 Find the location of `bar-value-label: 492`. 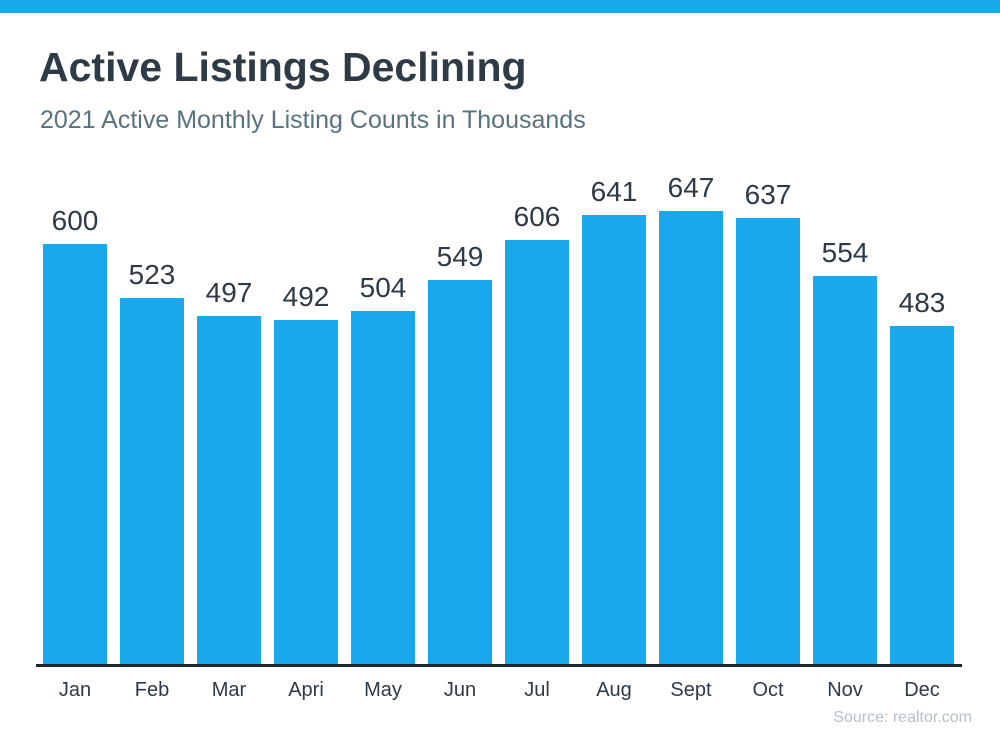

bar-value-label: 492 is located at coordinates (306, 297).